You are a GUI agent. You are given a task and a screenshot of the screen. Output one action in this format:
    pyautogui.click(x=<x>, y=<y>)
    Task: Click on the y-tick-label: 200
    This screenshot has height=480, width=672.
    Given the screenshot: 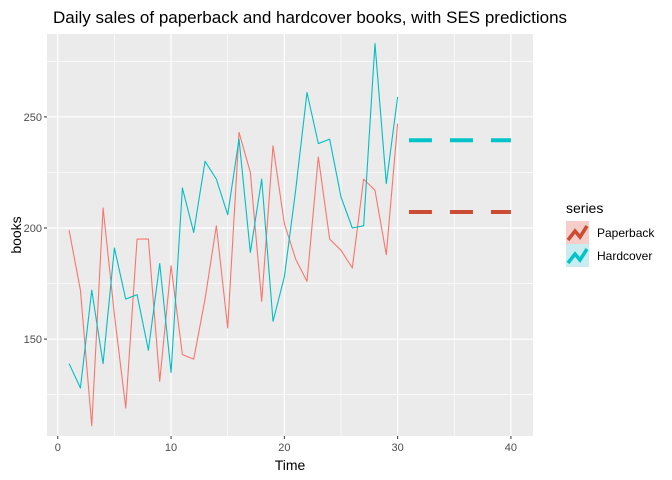 What is the action you would take?
    pyautogui.click(x=33, y=229)
    